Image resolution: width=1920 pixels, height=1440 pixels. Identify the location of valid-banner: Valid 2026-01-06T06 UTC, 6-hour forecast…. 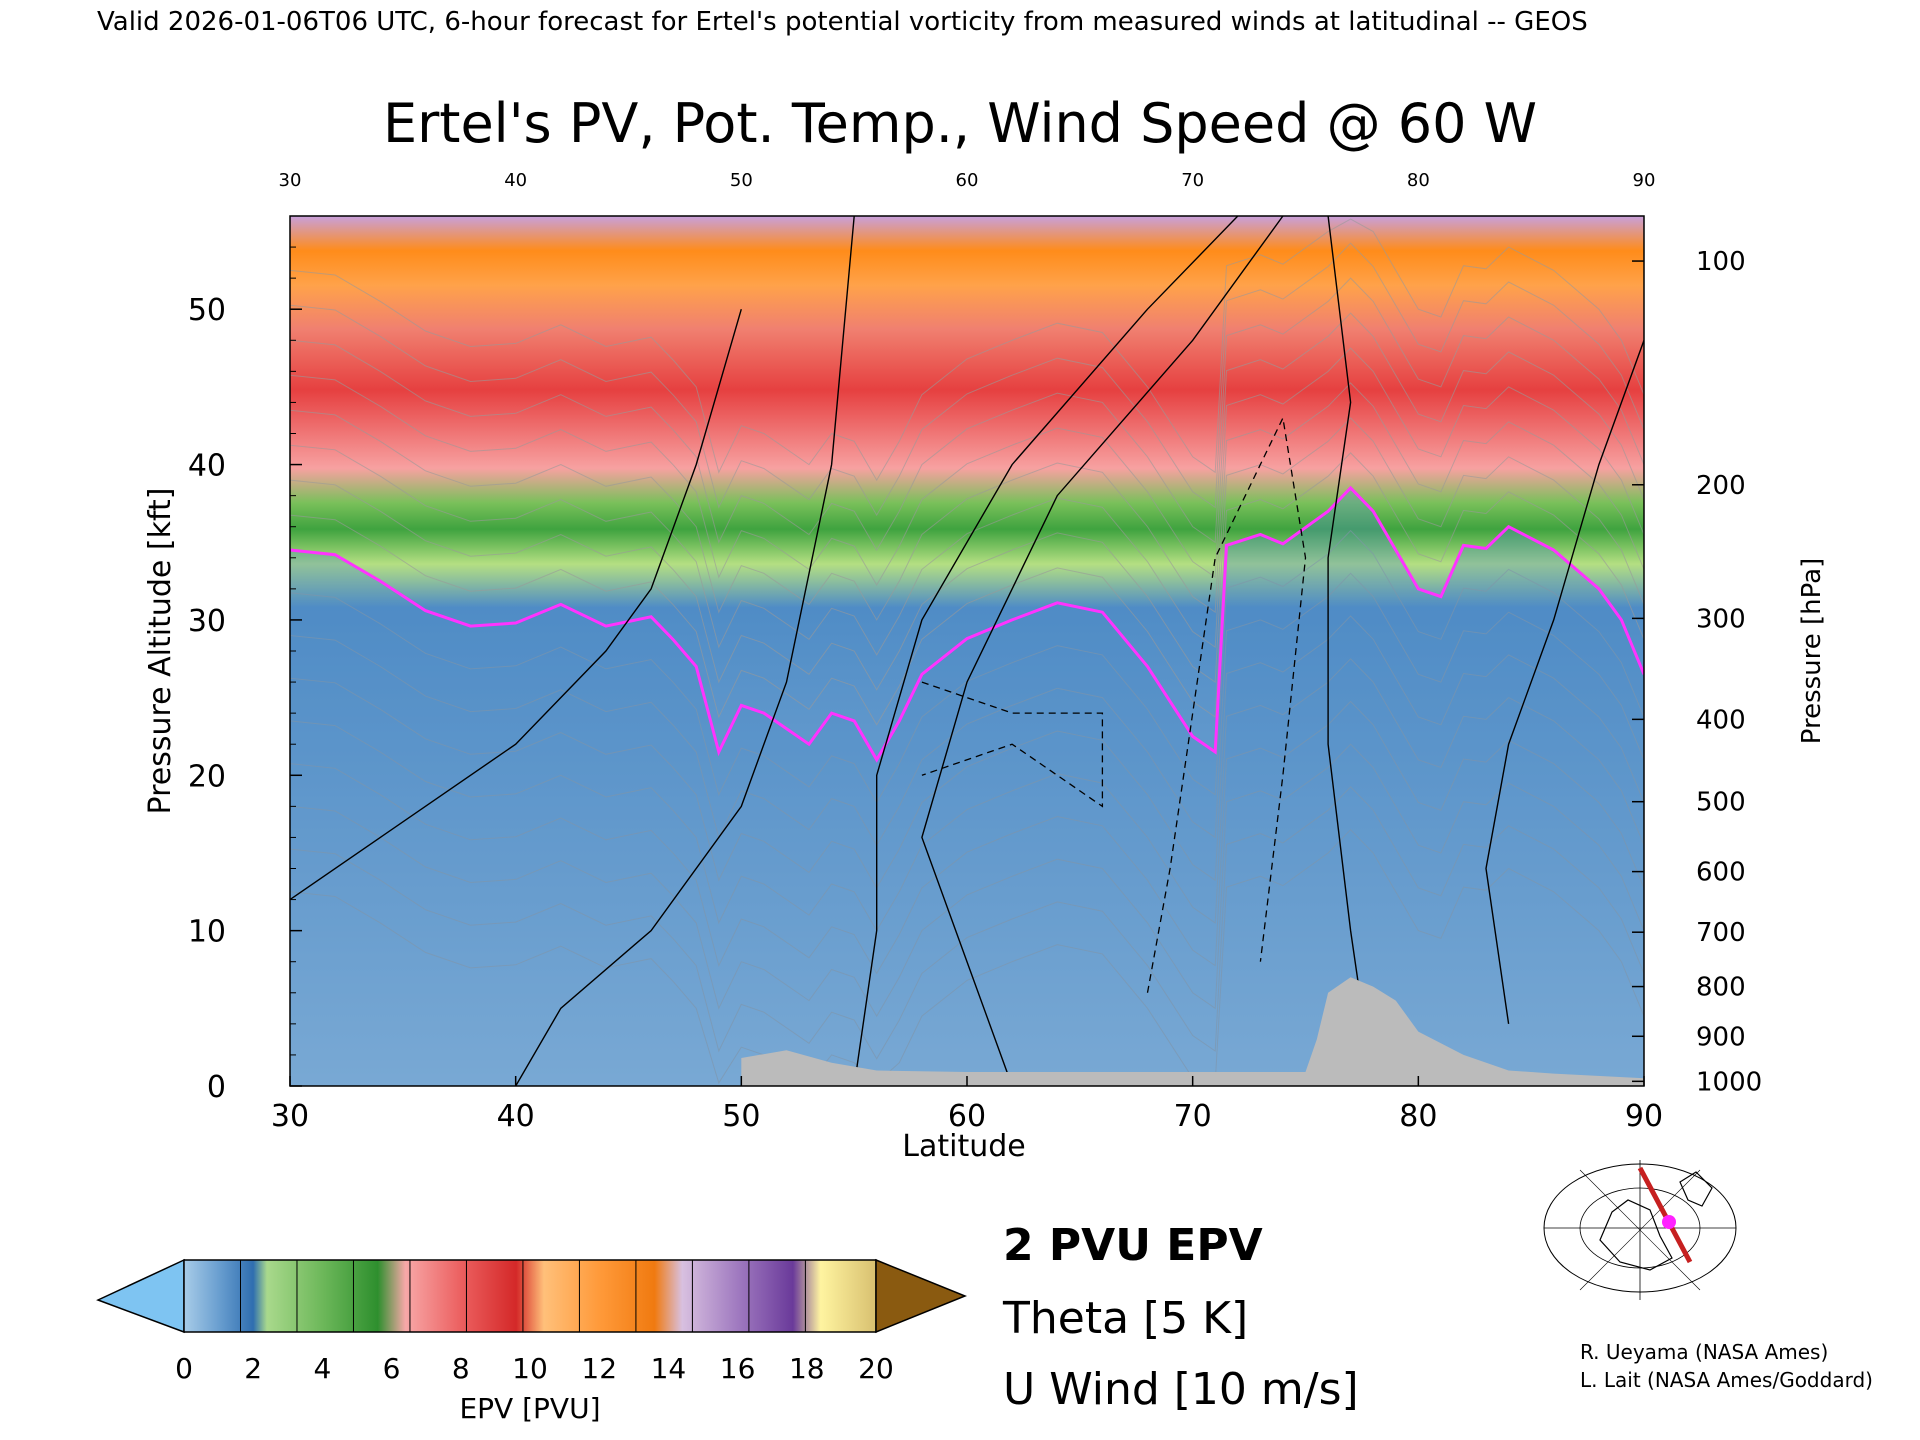
(842, 22).